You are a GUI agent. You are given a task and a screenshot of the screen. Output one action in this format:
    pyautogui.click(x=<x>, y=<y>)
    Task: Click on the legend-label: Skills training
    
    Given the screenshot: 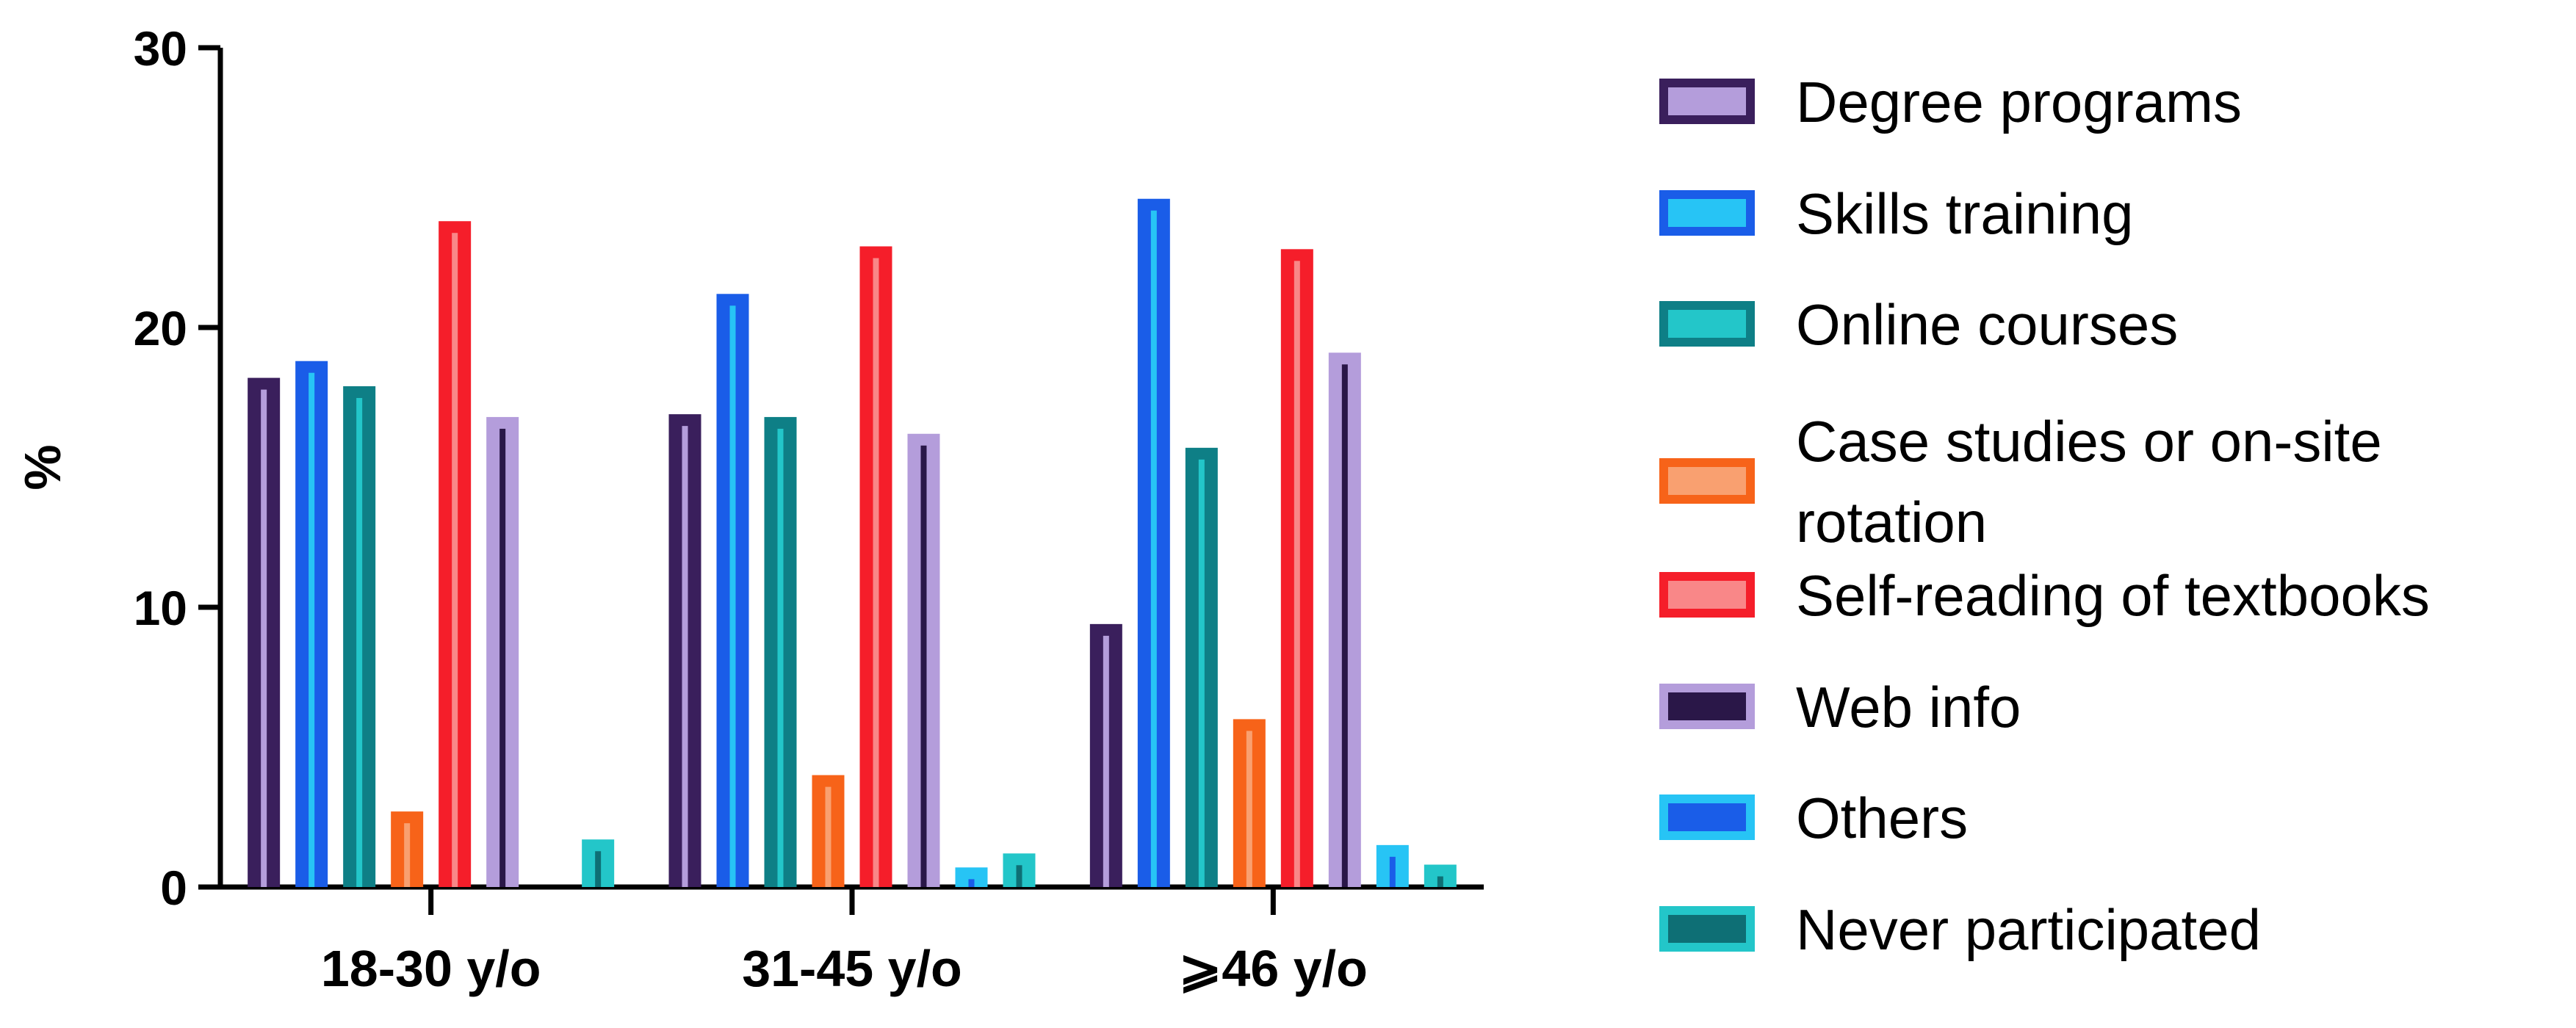 What is the action you would take?
    pyautogui.click(x=1965, y=214)
    